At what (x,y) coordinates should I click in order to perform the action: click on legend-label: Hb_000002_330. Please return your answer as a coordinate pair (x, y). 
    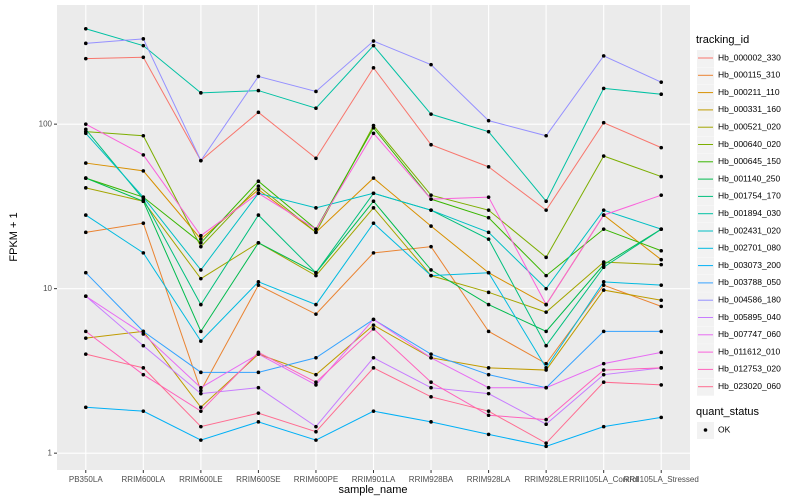
    Looking at the image, I should click on (749, 57).